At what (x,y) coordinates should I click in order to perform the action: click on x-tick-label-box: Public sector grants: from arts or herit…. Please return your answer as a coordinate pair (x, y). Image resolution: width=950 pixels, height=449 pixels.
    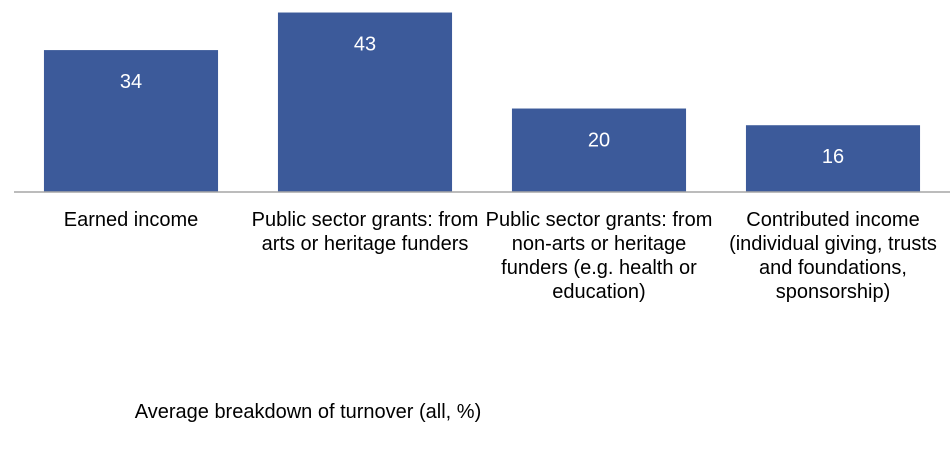
    Looking at the image, I should click on (365, 232).